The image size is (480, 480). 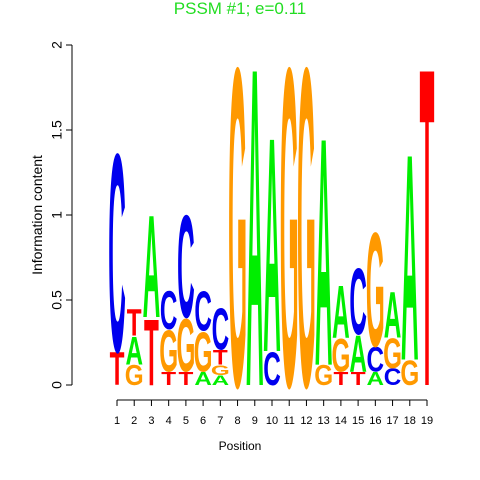 What do you see at coordinates (169, 421) in the screenshot?
I see `x-tick-label: 4` at bounding box center [169, 421].